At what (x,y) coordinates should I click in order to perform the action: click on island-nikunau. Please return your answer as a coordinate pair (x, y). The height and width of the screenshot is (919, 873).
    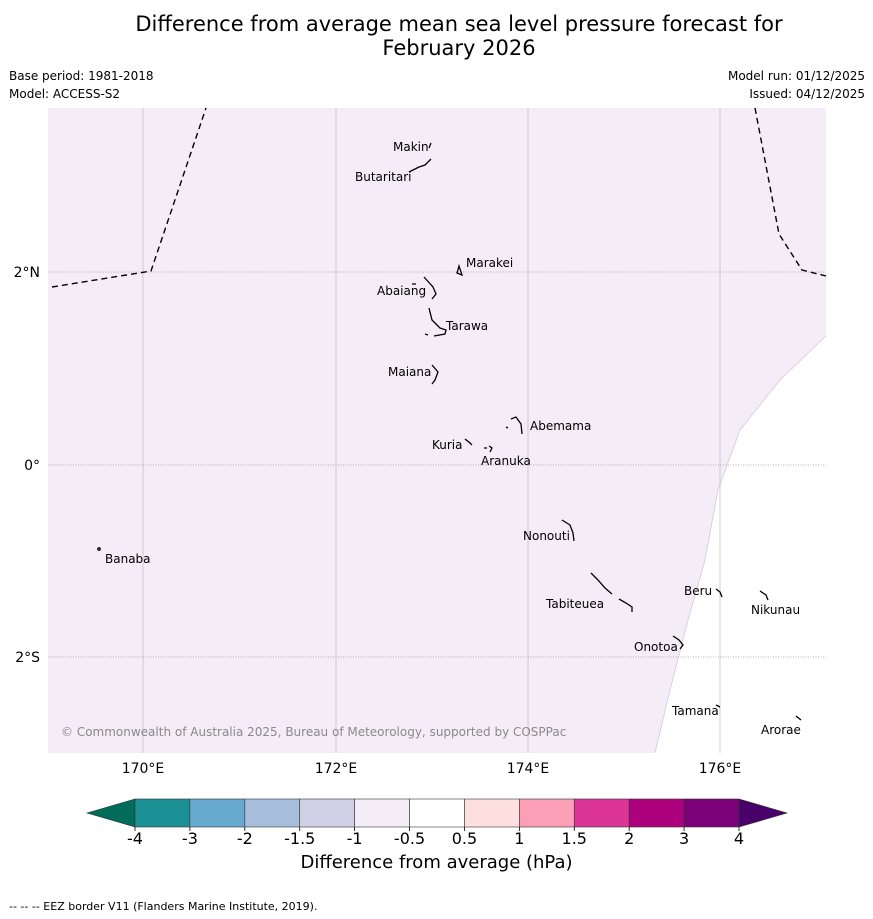
    Looking at the image, I should click on (764, 595).